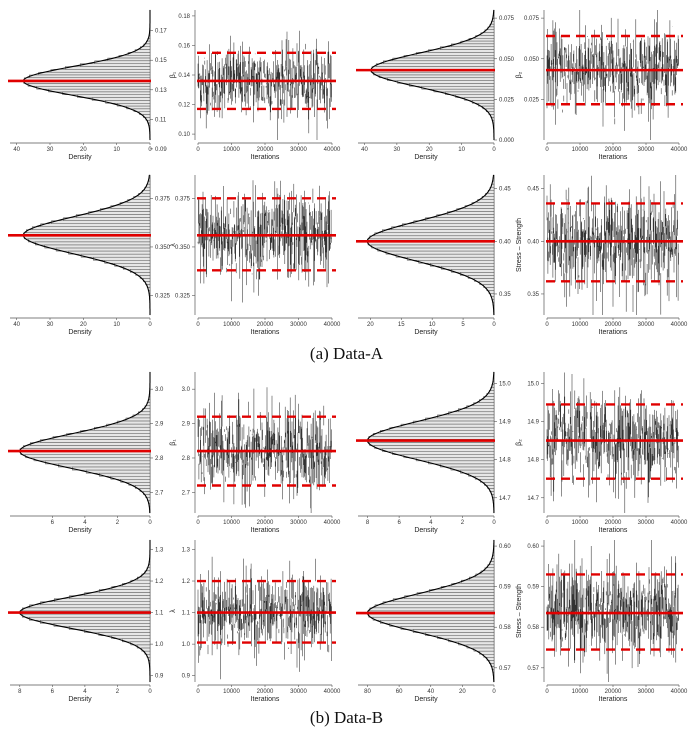 This screenshot has height=736, width=693. I want to click on x-axis-label: Iterations, so click(613, 699).